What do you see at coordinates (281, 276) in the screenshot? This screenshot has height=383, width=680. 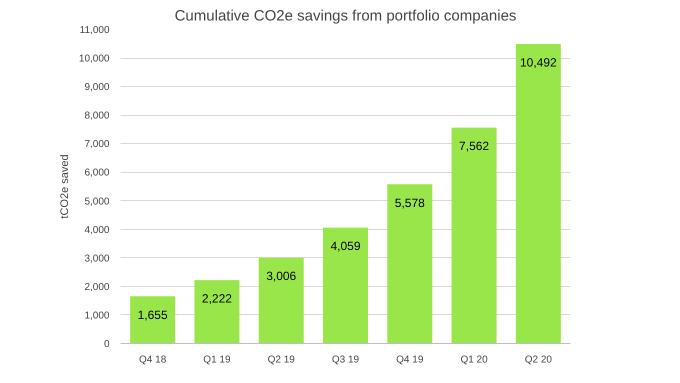 I see `data-label: 3,006` at bounding box center [281, 276].